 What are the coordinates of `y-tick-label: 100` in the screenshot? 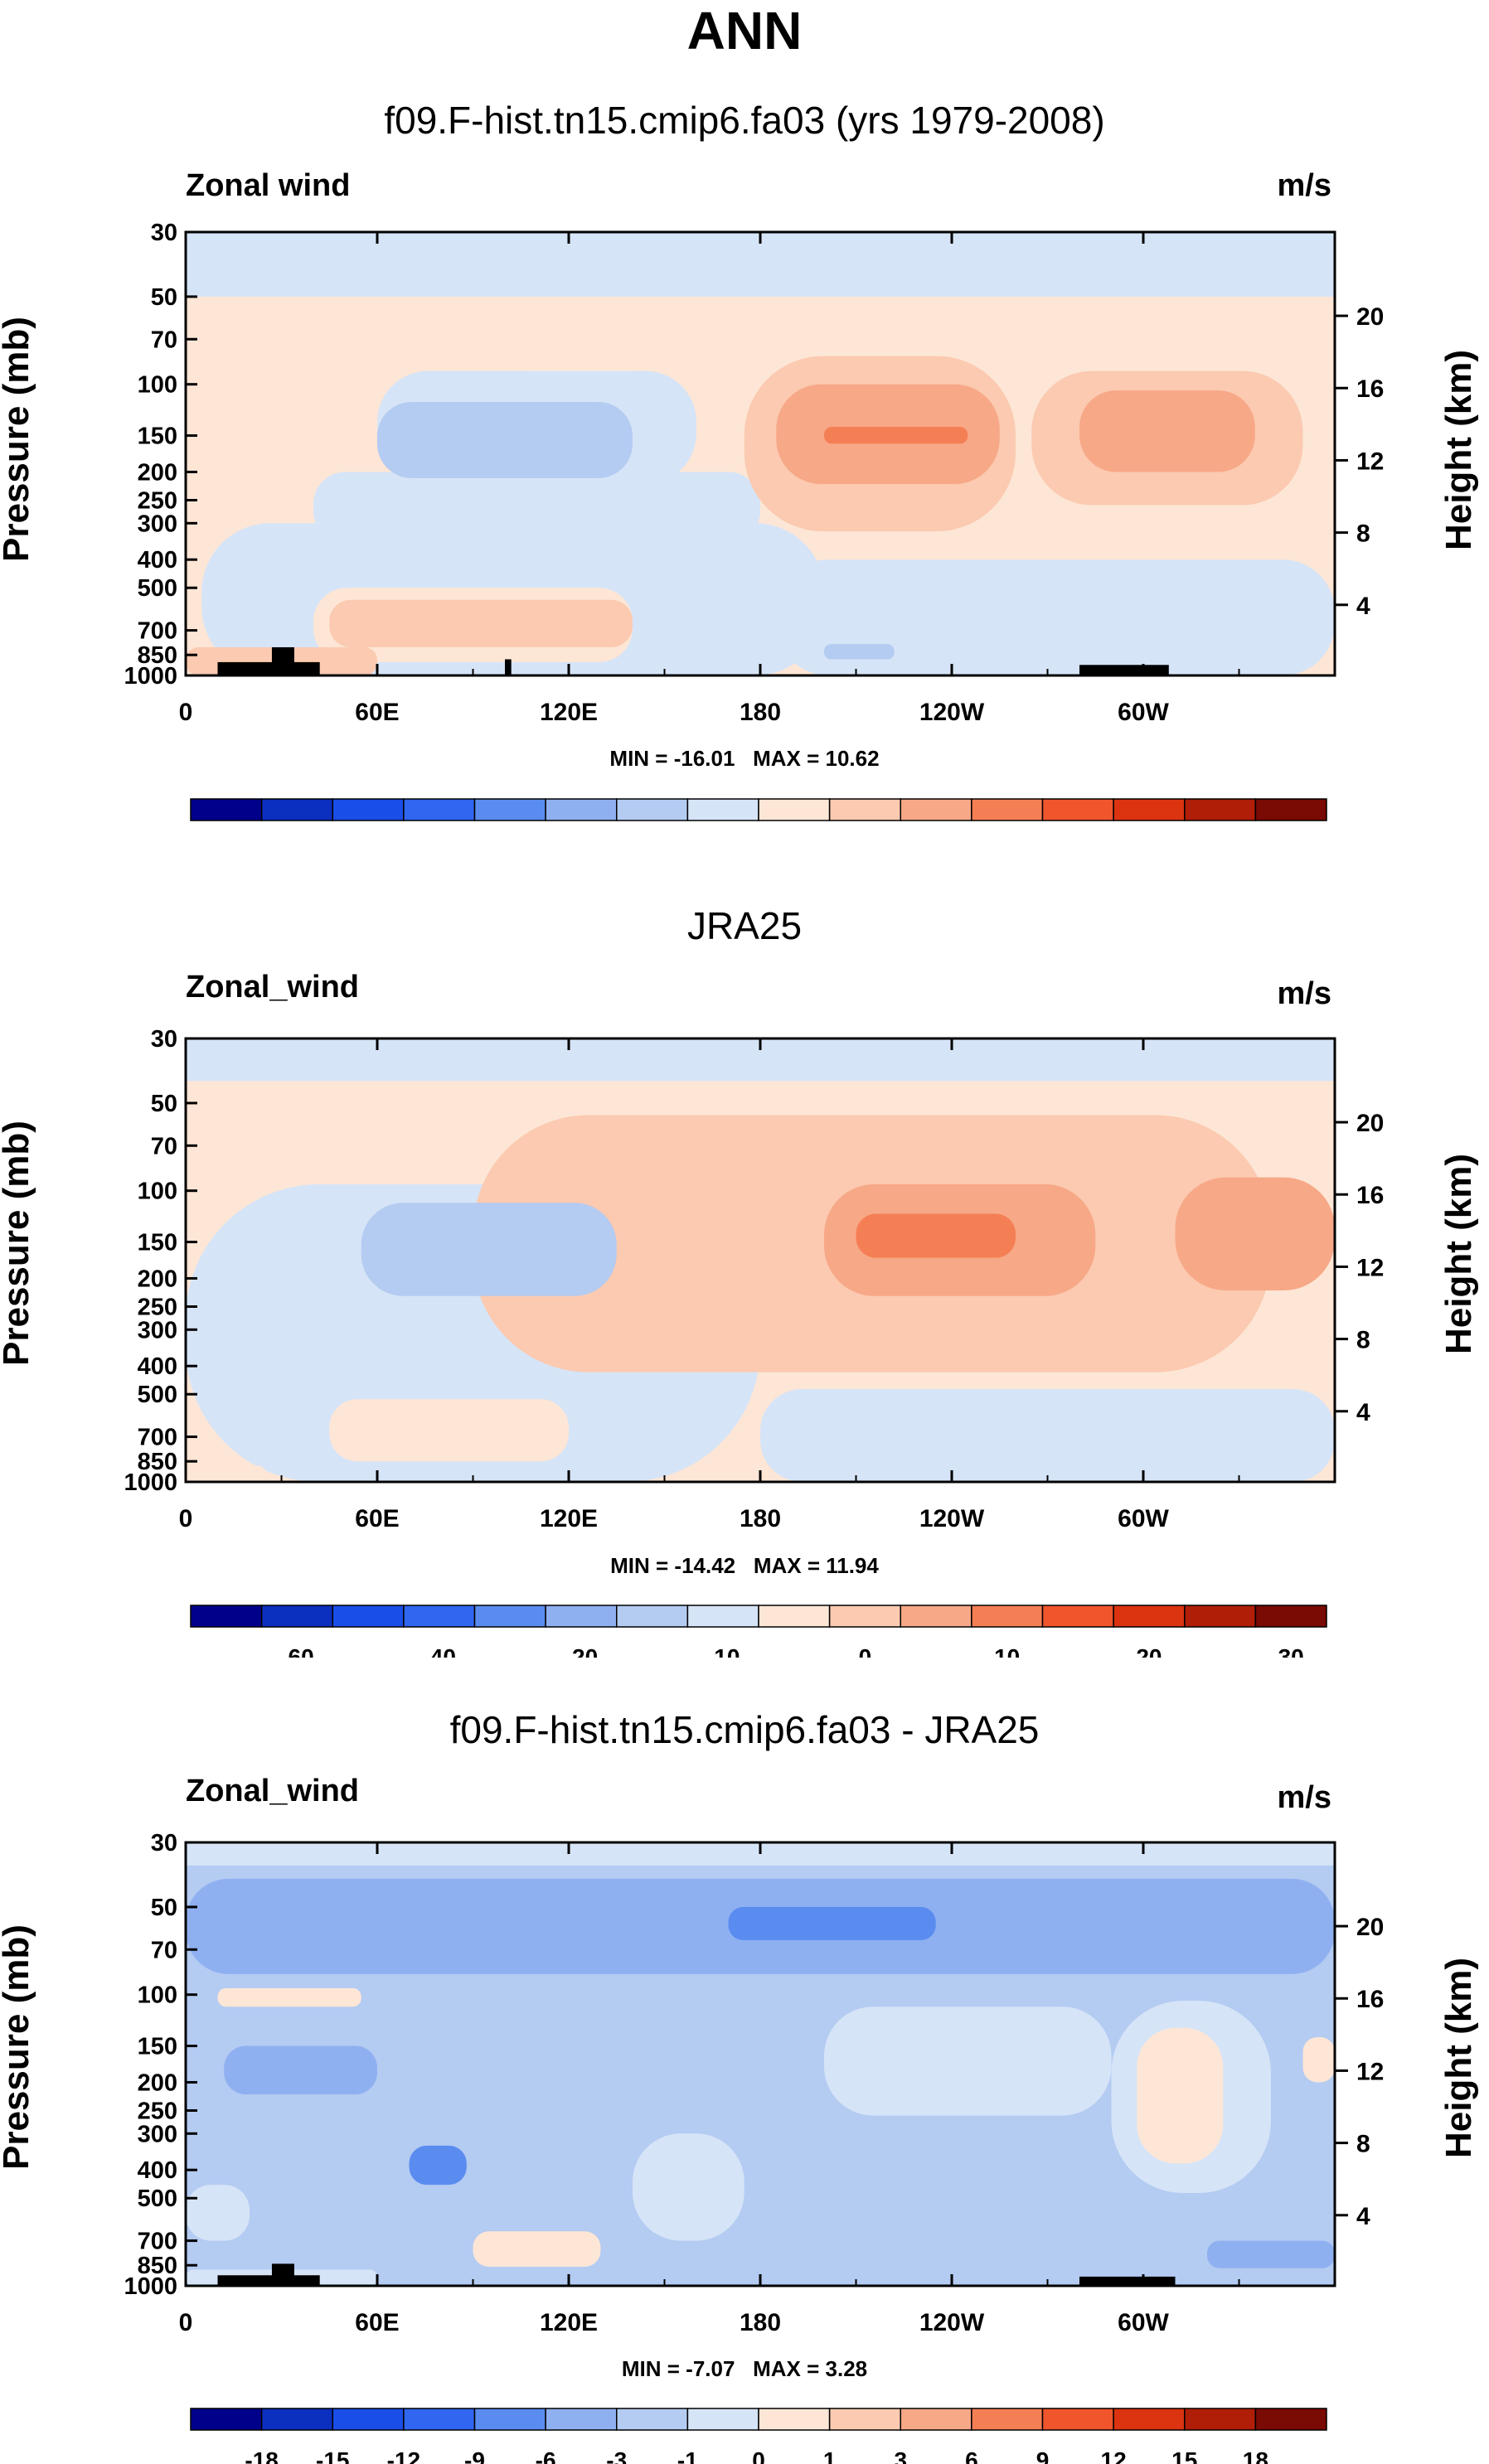 It's located at (157, 385).